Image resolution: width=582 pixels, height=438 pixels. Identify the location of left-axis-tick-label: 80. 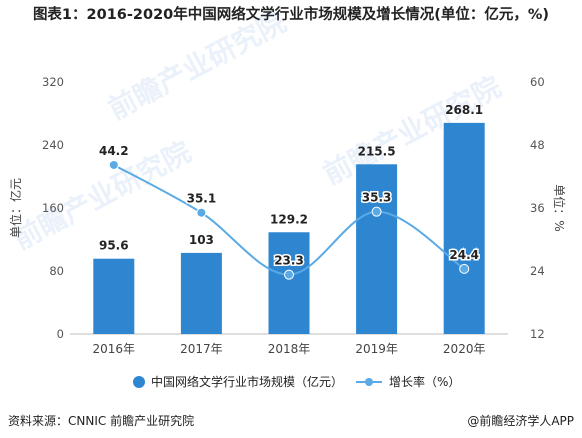
(56, 271).